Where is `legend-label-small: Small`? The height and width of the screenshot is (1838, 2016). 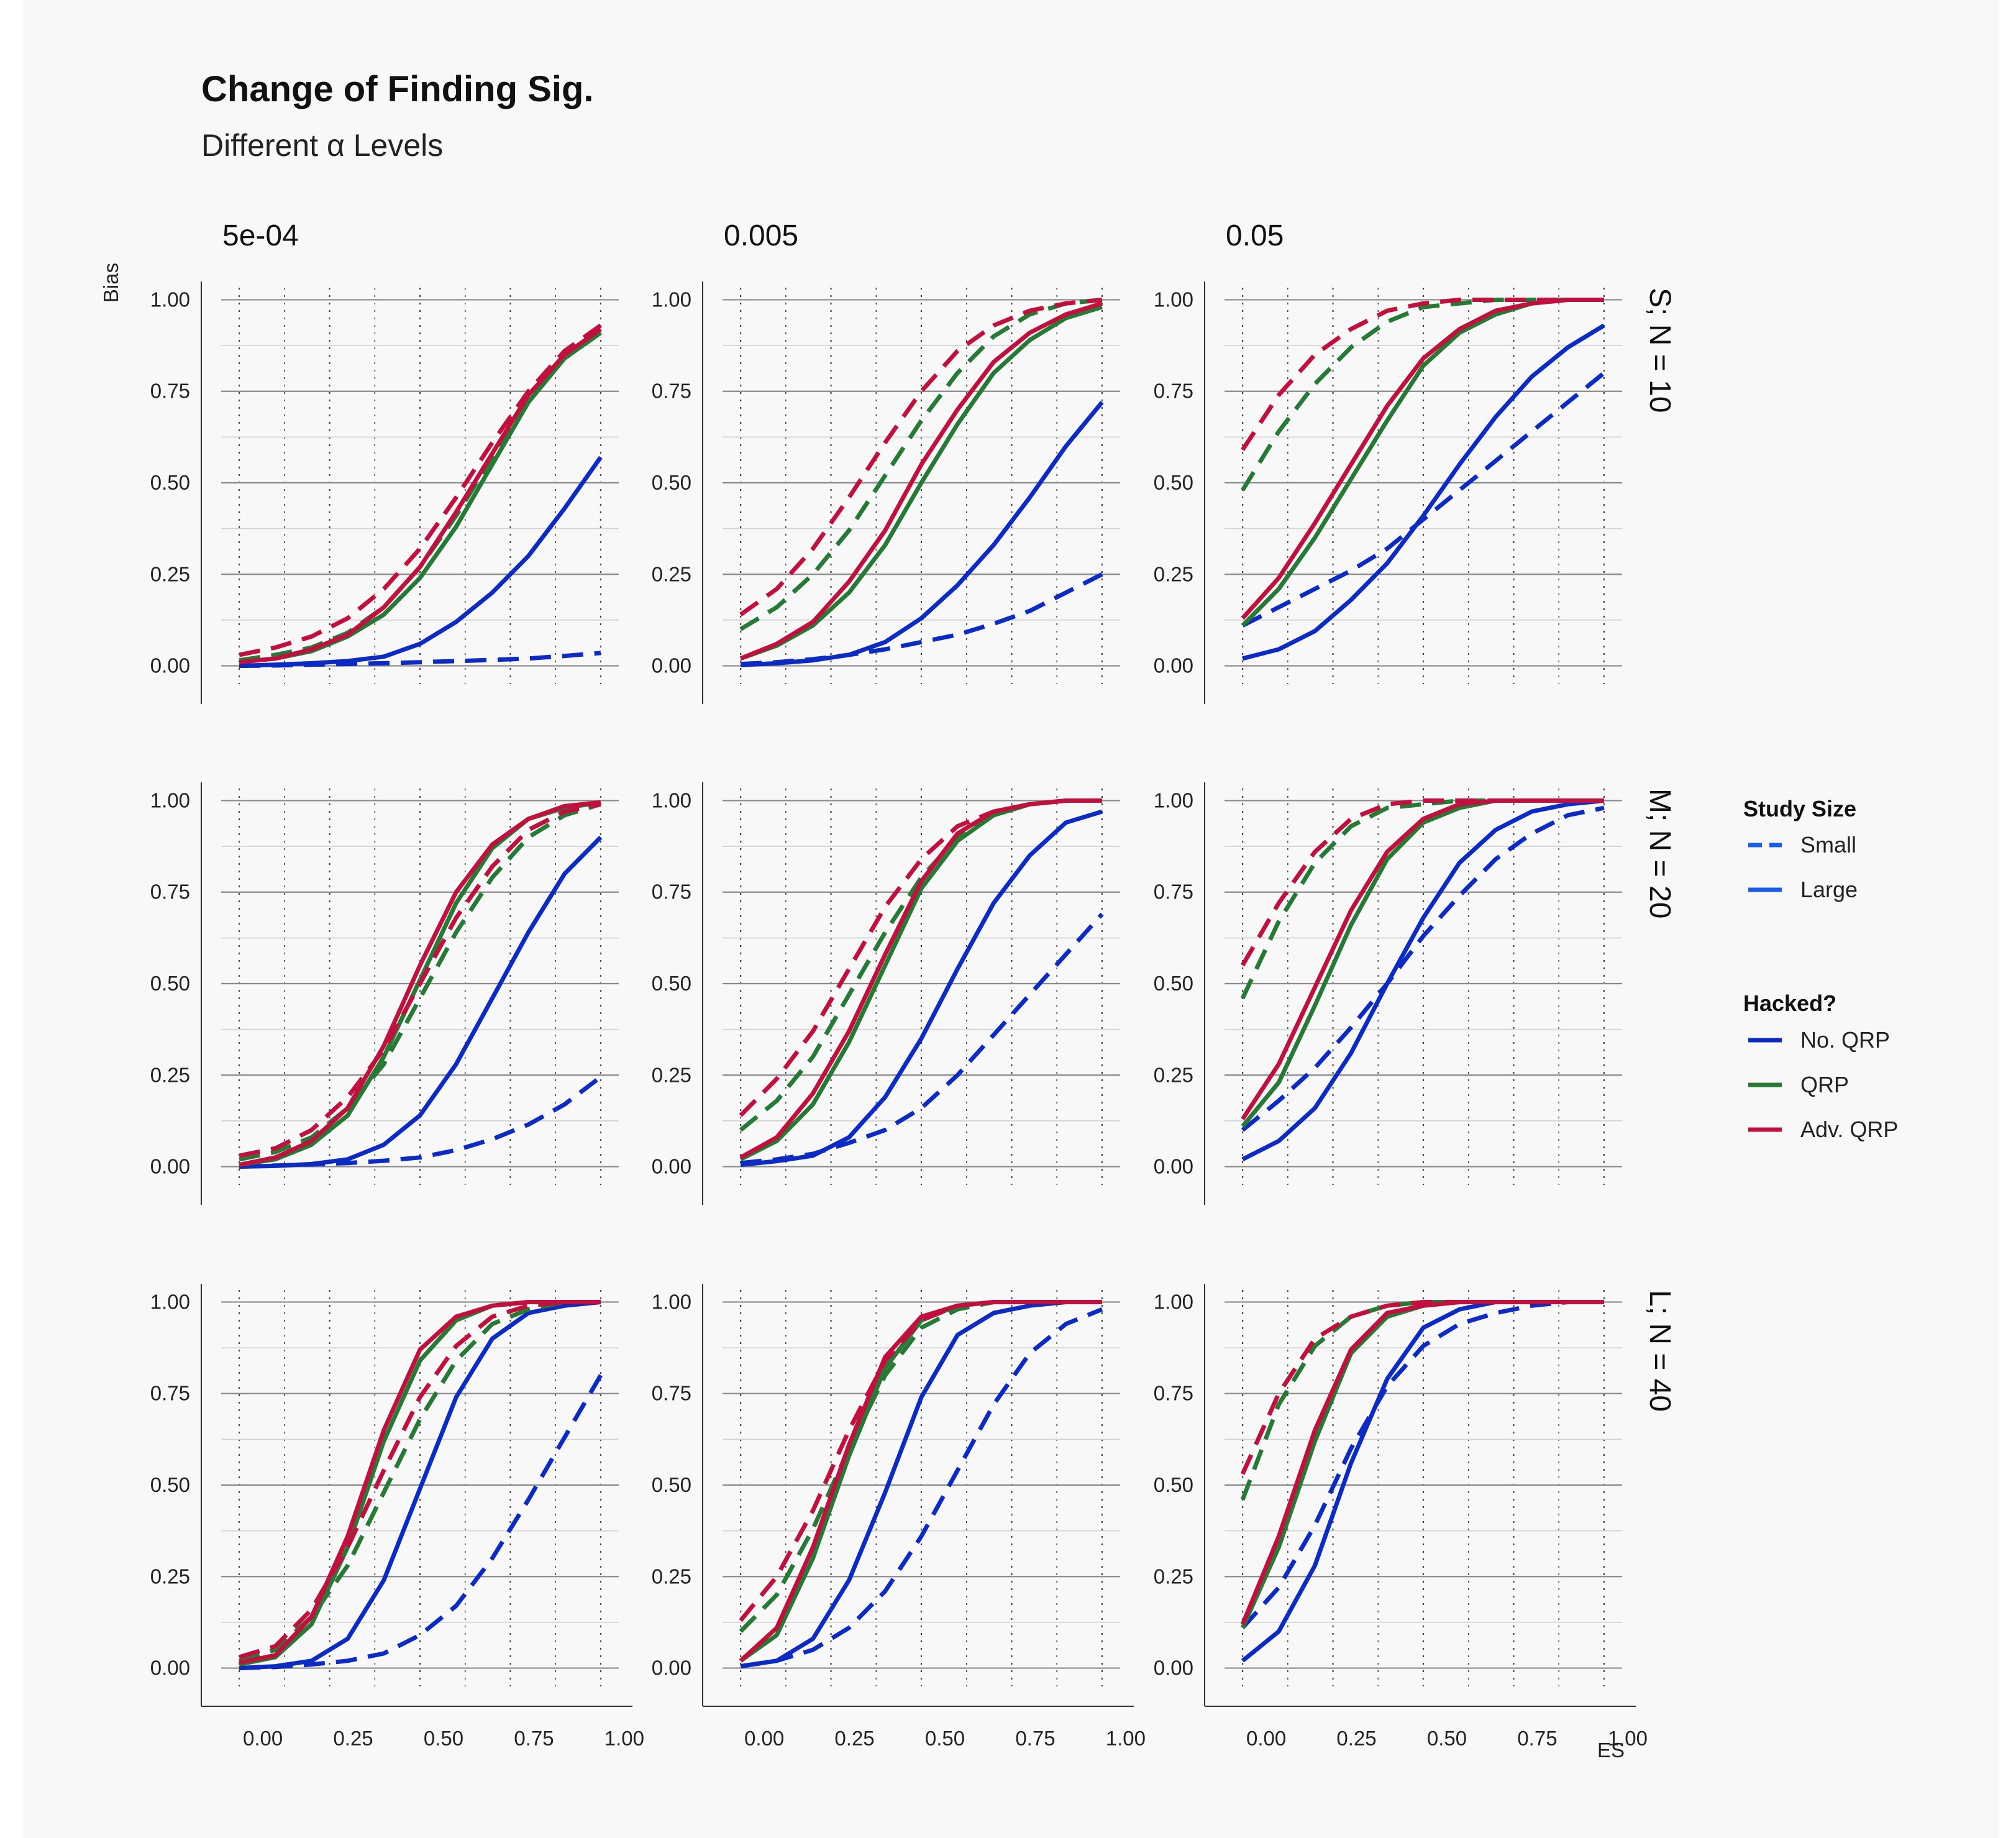 legend-label-small: Small is located at coordinates (1828, 844).